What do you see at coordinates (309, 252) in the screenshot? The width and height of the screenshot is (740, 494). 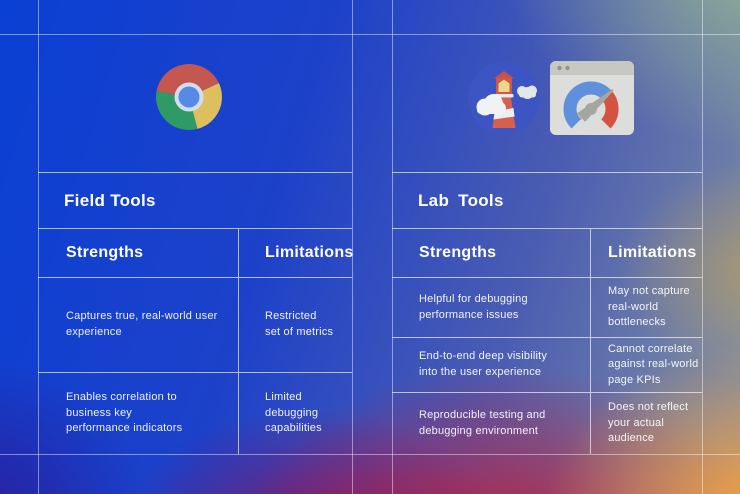 I see `field-limitations-header: Limitations` at bounding box center [309, 252].